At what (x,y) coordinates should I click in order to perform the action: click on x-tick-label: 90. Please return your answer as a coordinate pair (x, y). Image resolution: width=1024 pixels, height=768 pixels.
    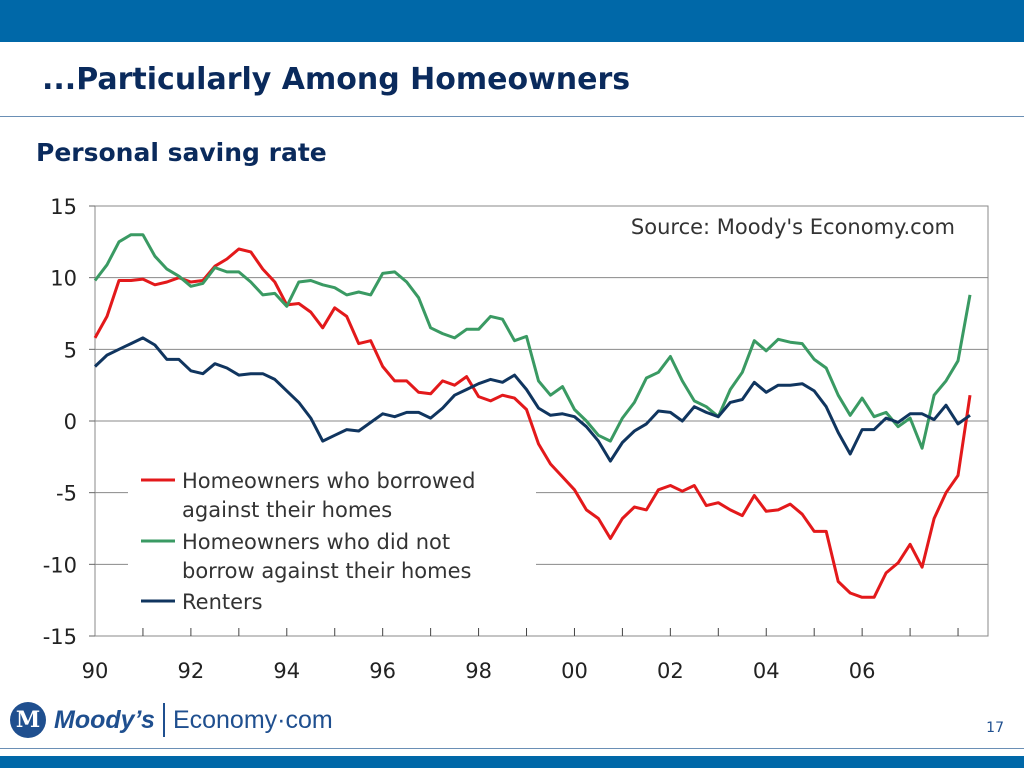
    Looking at the image, I should click on (95, 671).